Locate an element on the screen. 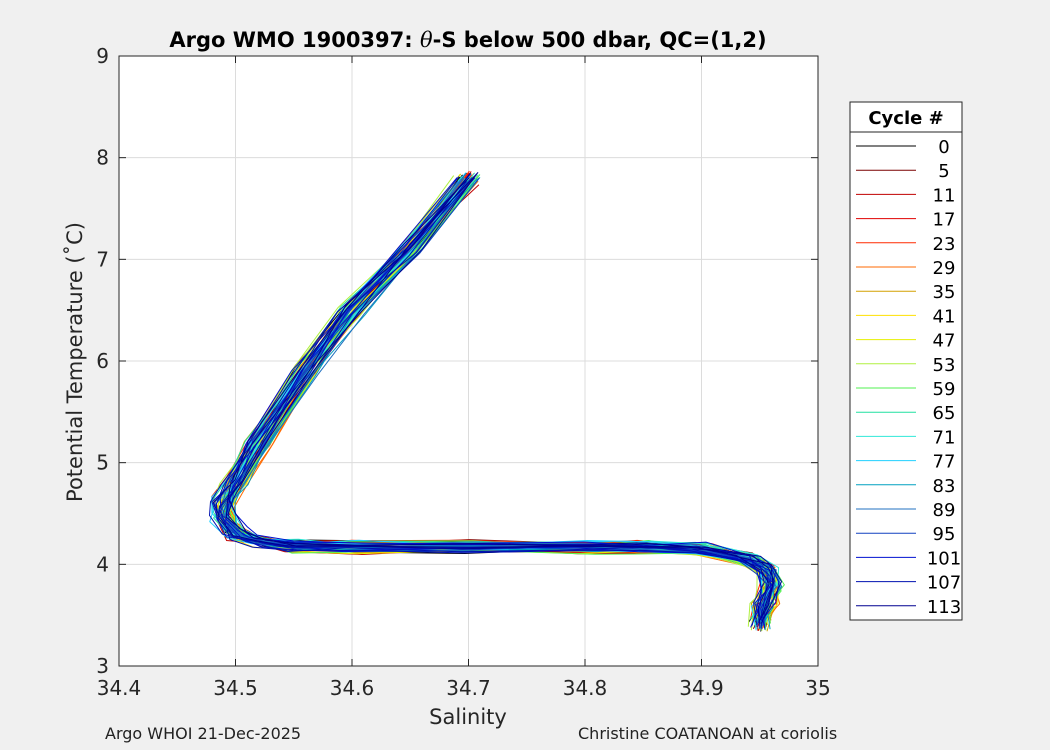 The height and width of the screenshot is (750, 1050). chart-title-prefix: Argo WMO 1900397: is located at coordinates (294, 40).